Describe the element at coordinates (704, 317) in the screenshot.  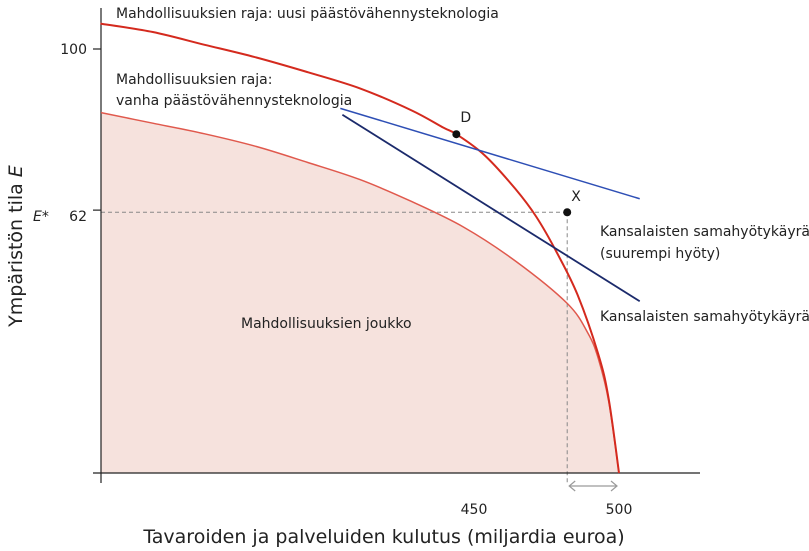
I see `indifference-low-label: Kansalaisten samahyötykäyrä` at that location.